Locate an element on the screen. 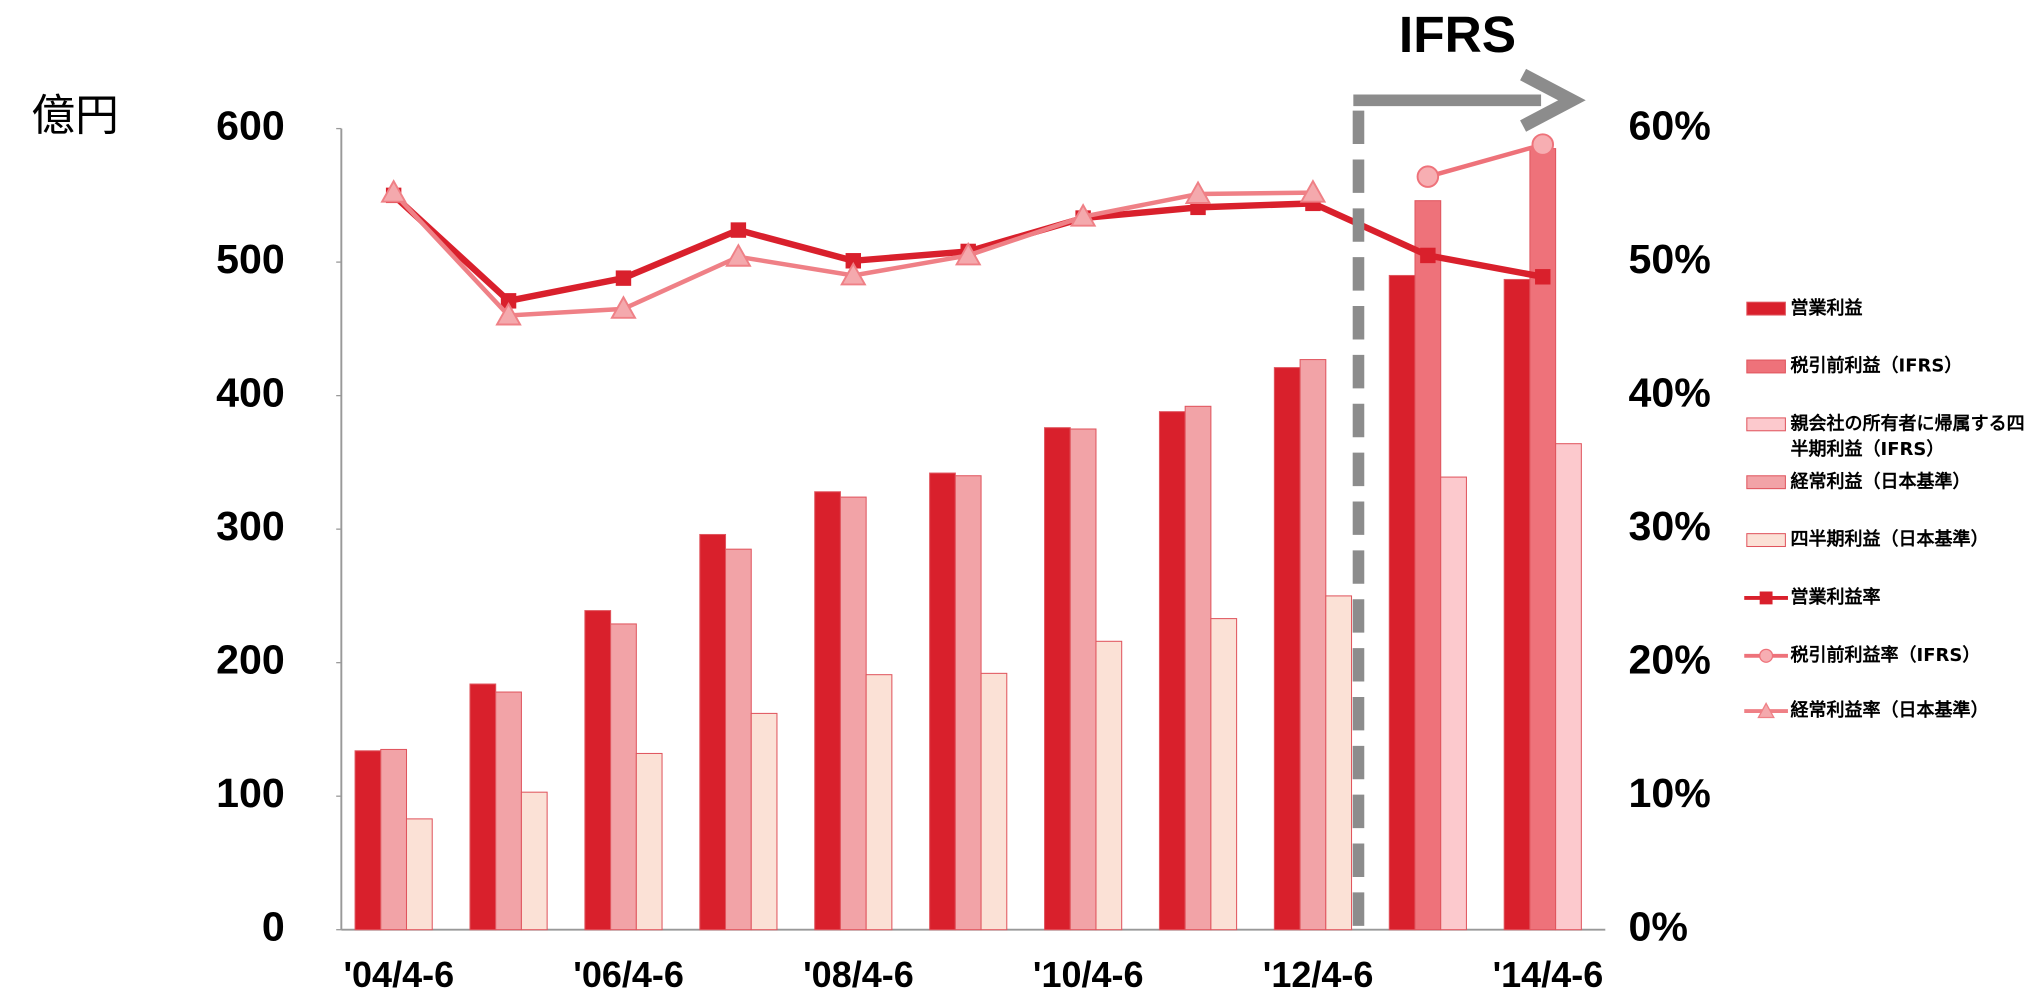 The height and width of the screenshot is (1003, 2038). y-tick-label: 600 is located at coordinates (250, 125).